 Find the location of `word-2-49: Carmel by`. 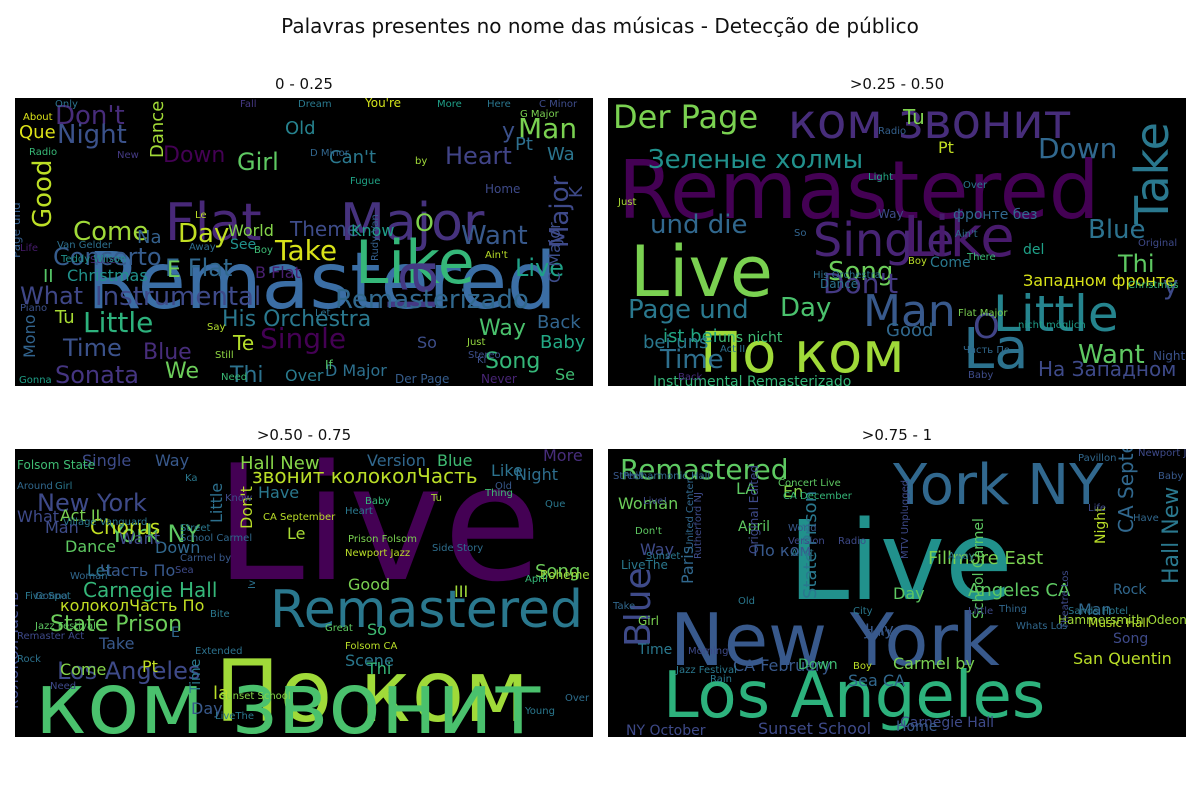

word-2-49: Carmel by is located at coordinates (205, 558).